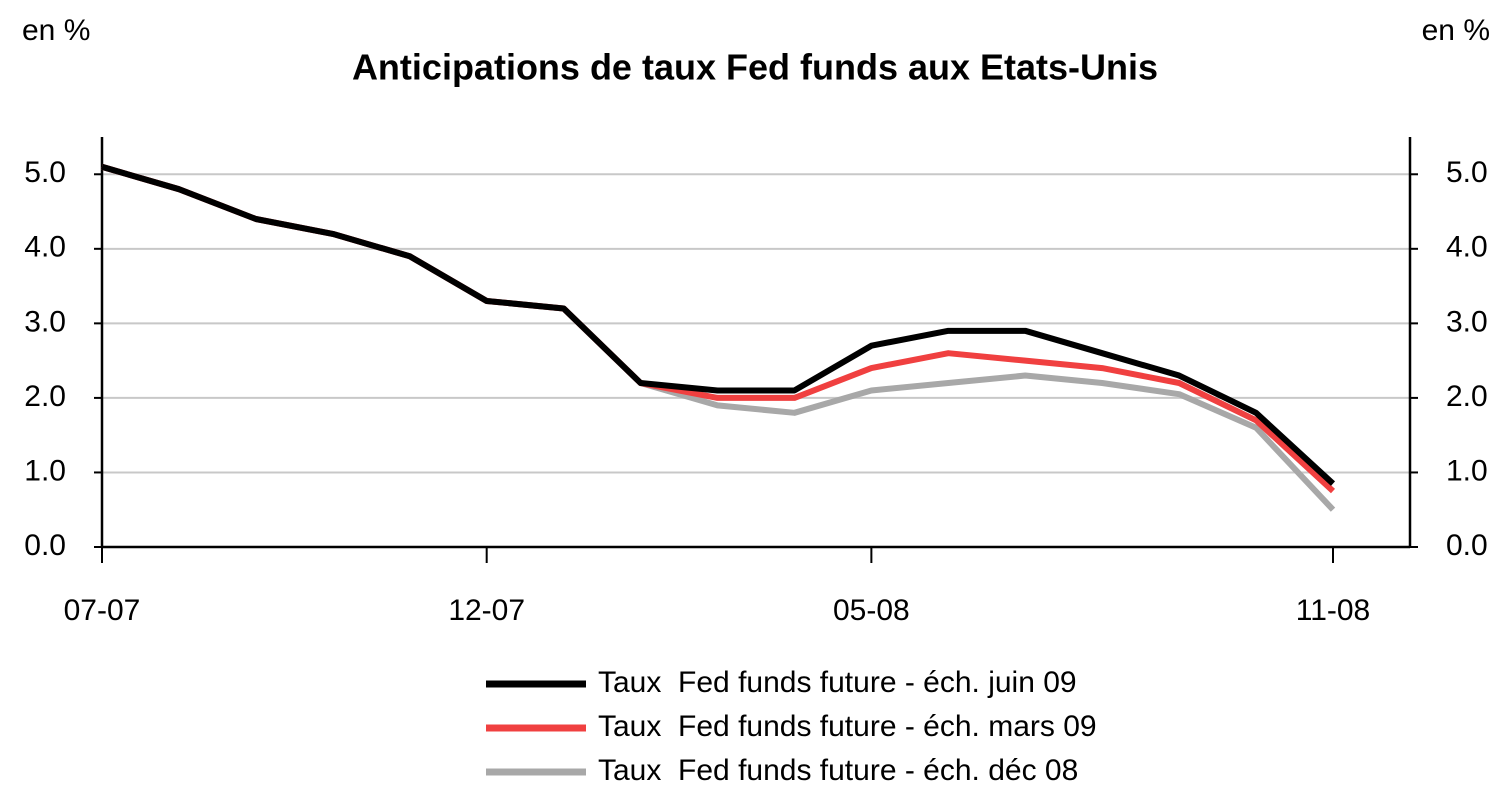 The height and width of the screenshot is (795, 1501). What do you see at coordinates (1467, 470) in the screenshot?
I see `y2-tick-label: 1.0` at bounding box center [1467, 470].